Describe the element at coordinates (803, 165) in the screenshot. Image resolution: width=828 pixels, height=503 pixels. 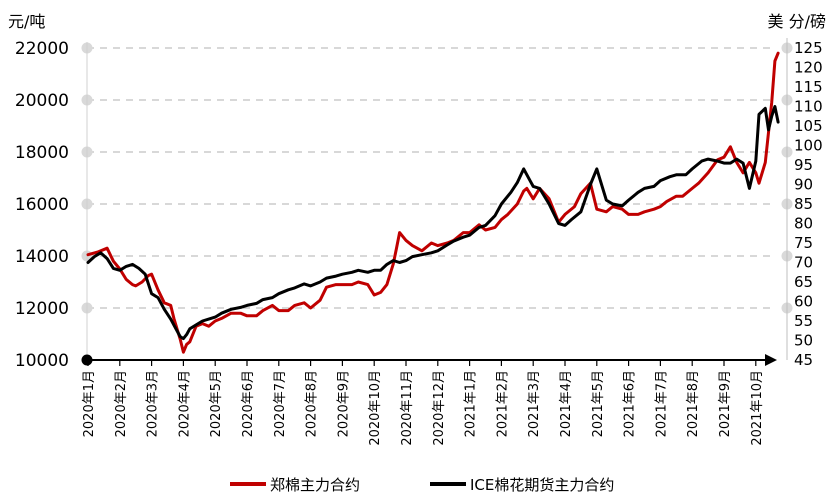
I see `y2-tick-label: 95` at that location.